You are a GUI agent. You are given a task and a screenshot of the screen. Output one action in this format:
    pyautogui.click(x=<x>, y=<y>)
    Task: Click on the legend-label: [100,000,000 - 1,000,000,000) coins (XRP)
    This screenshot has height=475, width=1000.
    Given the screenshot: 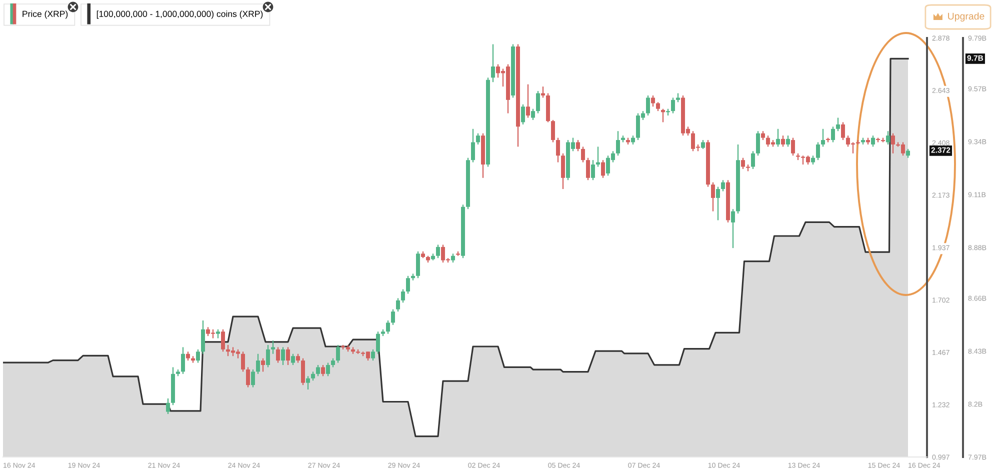 What is the action you would take?
    pyautogui.click(x=179, y=14)
    